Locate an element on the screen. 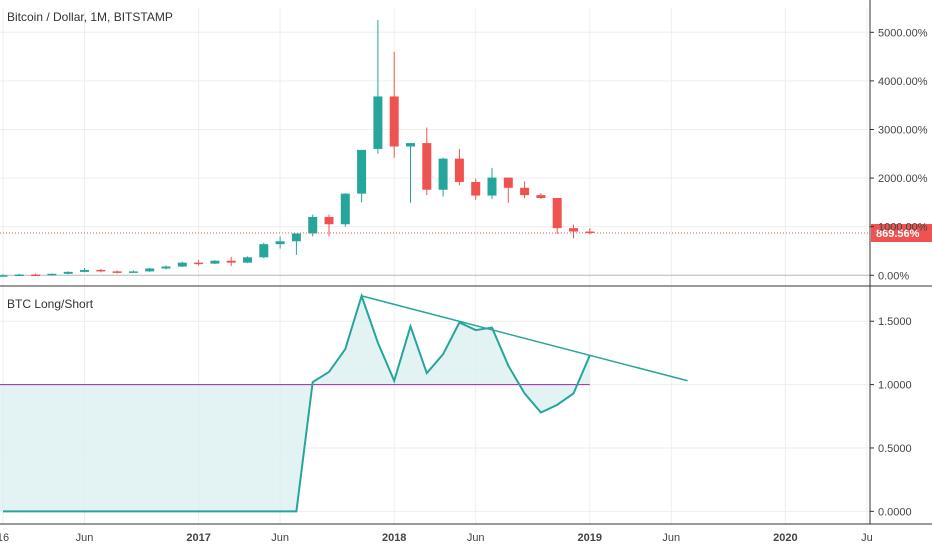 The image size is (932, 555). price-y-tick-label: 0.00% is located at coordinates (893, 276).